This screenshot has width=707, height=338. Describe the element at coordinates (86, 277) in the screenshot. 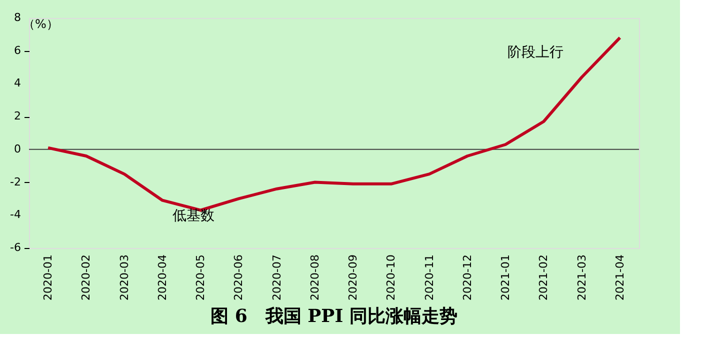

I see `x-tick-label: 2020-02` at that location.